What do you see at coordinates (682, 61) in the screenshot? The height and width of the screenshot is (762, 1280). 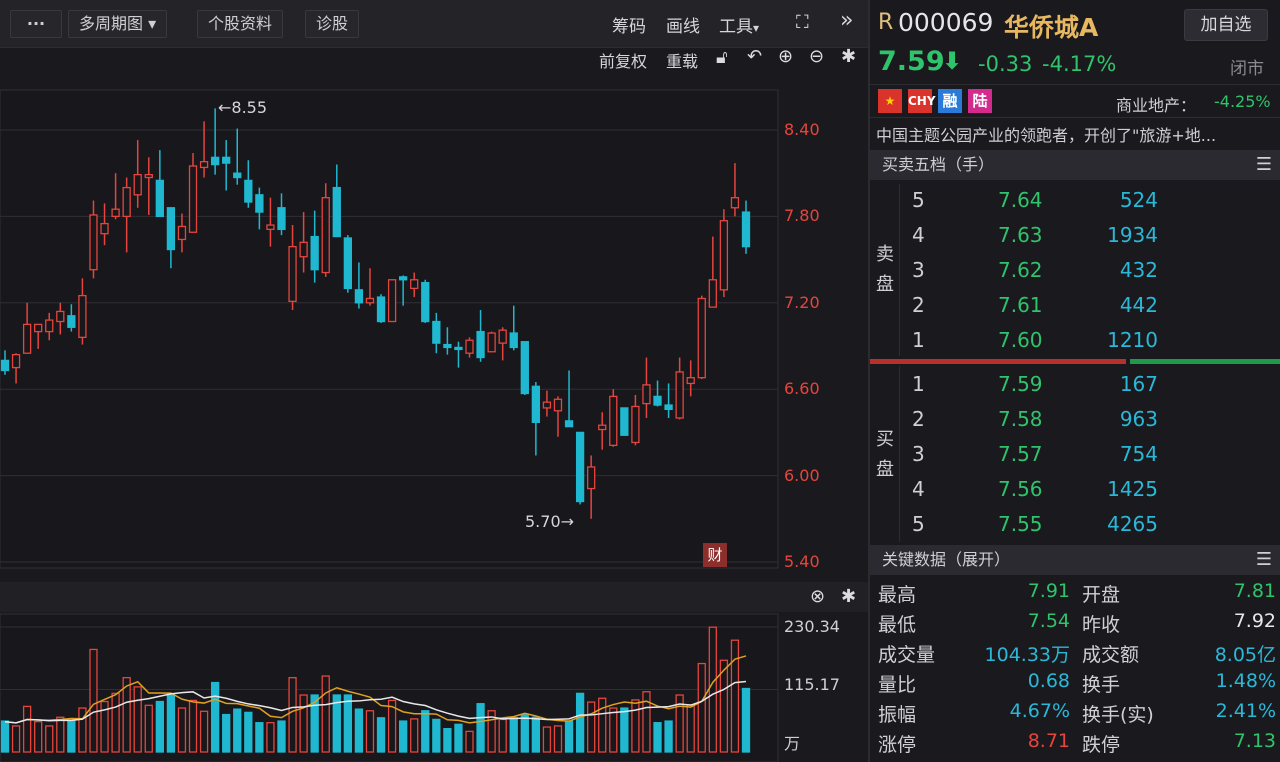 I see `reload-button: 重载` at bounding box center [682, 61].